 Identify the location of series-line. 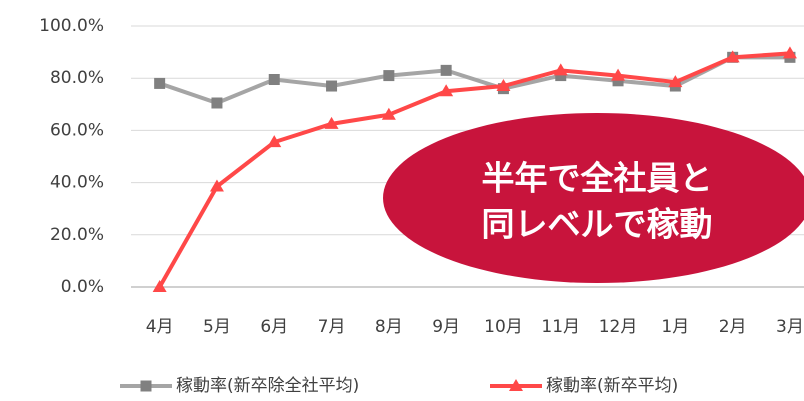
(474, 80).